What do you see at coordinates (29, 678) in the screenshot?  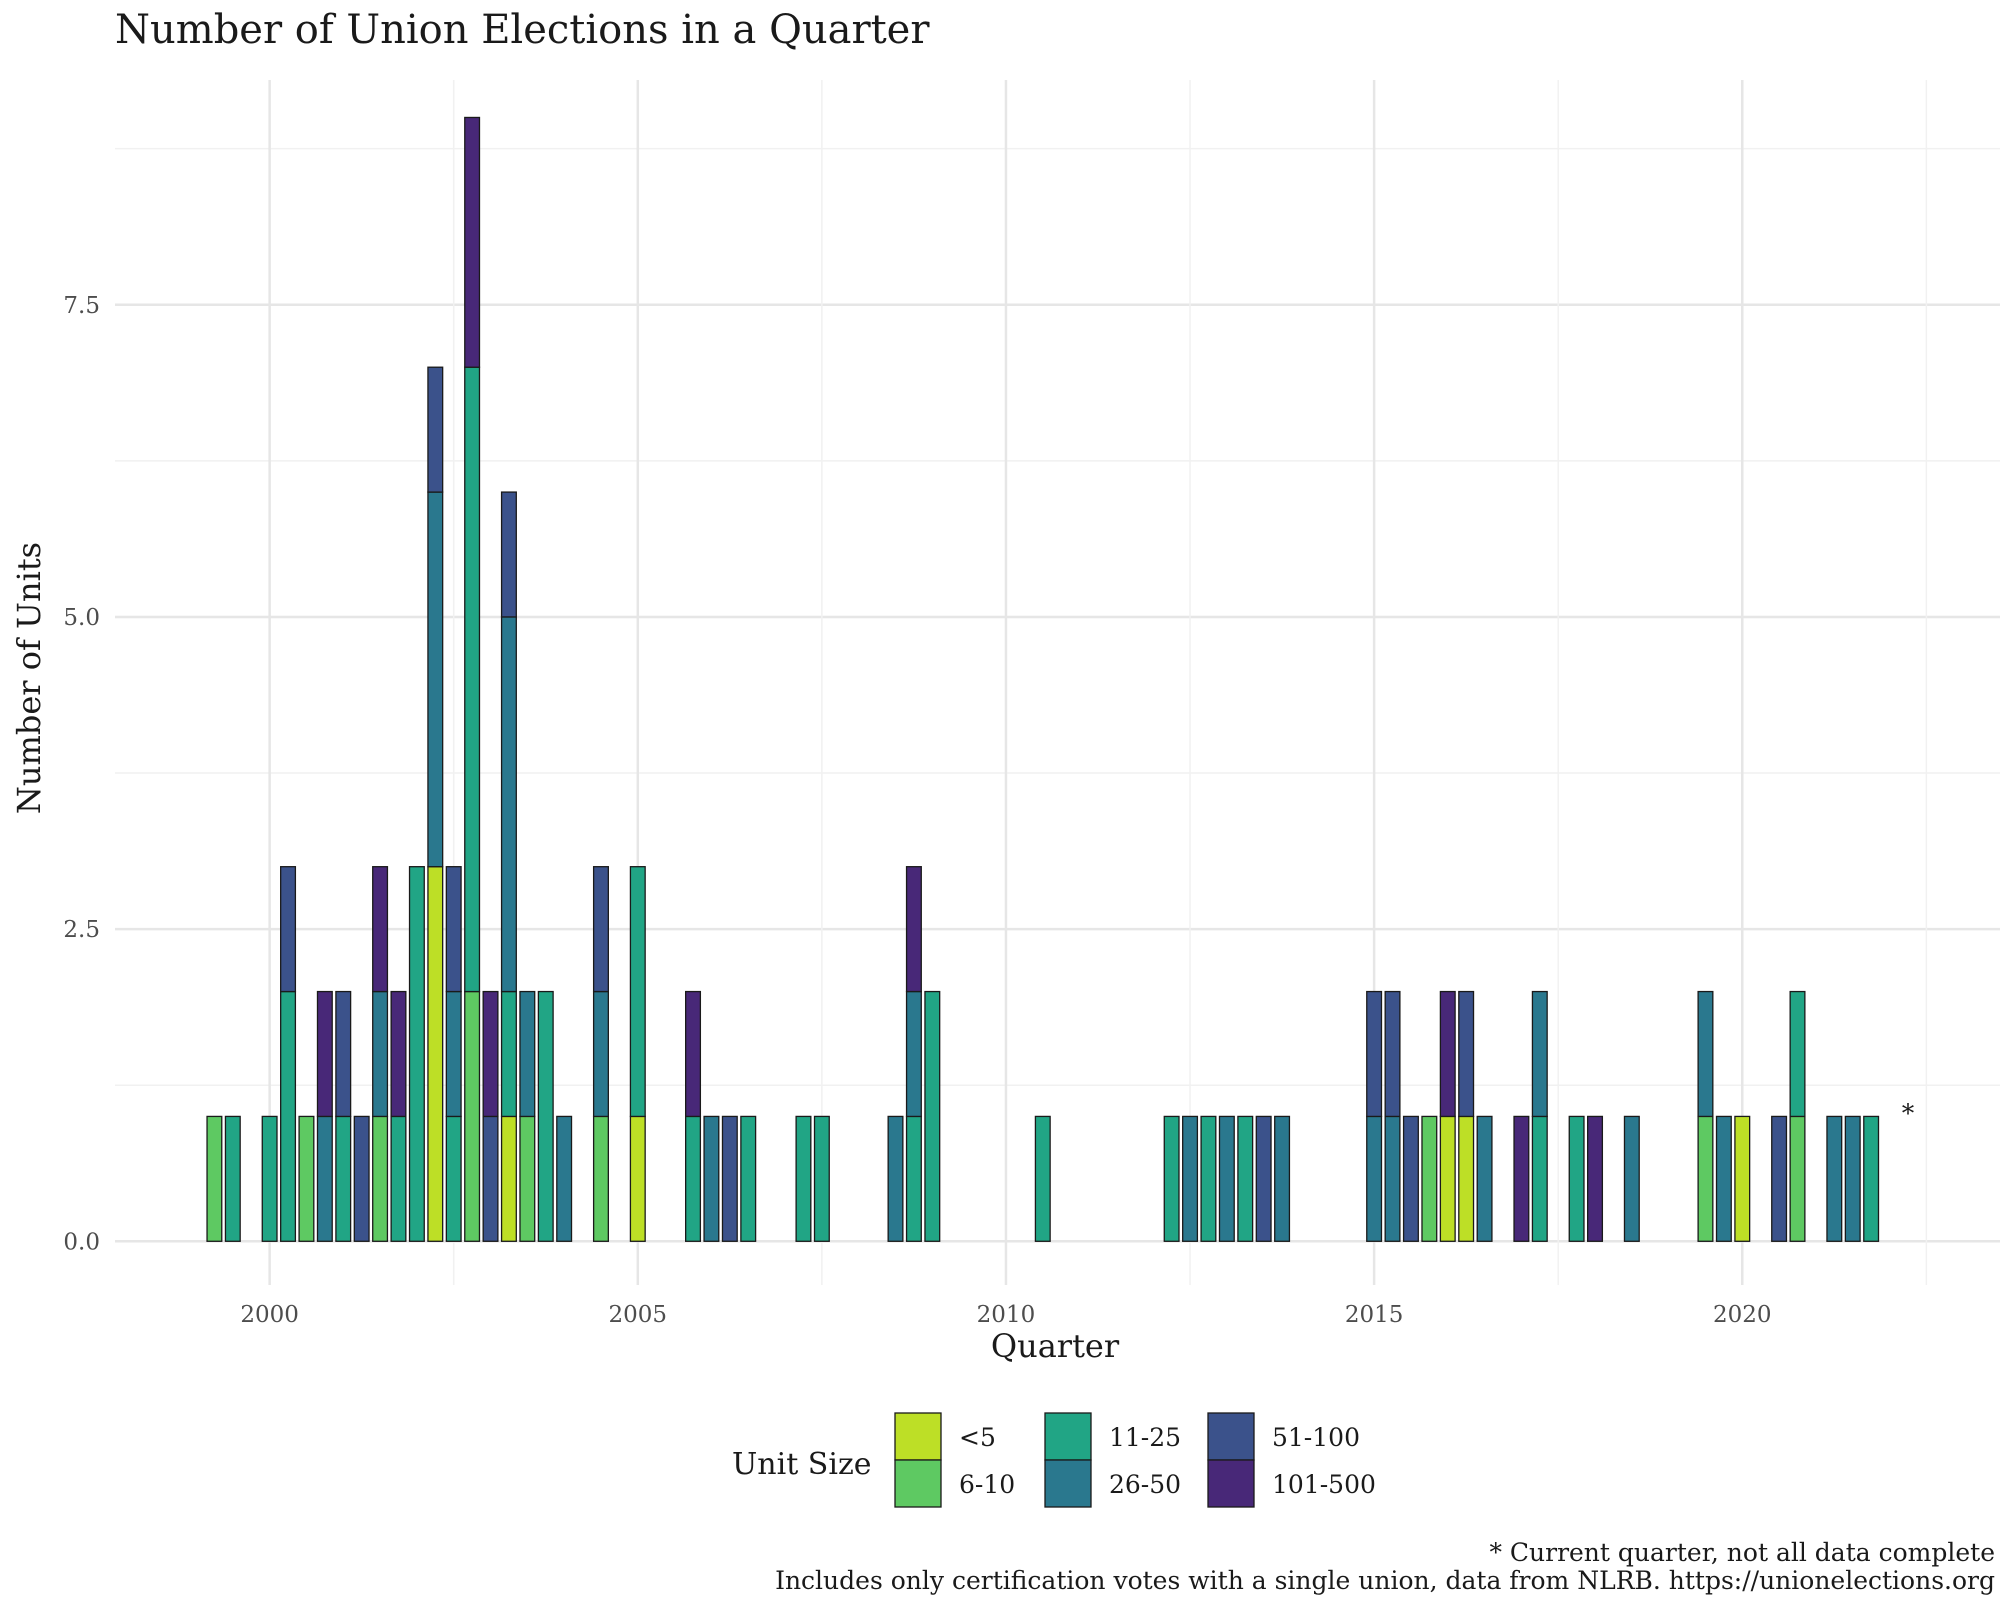 I see `y-axis-title: Number of Units` at bounding box center [29, 678].